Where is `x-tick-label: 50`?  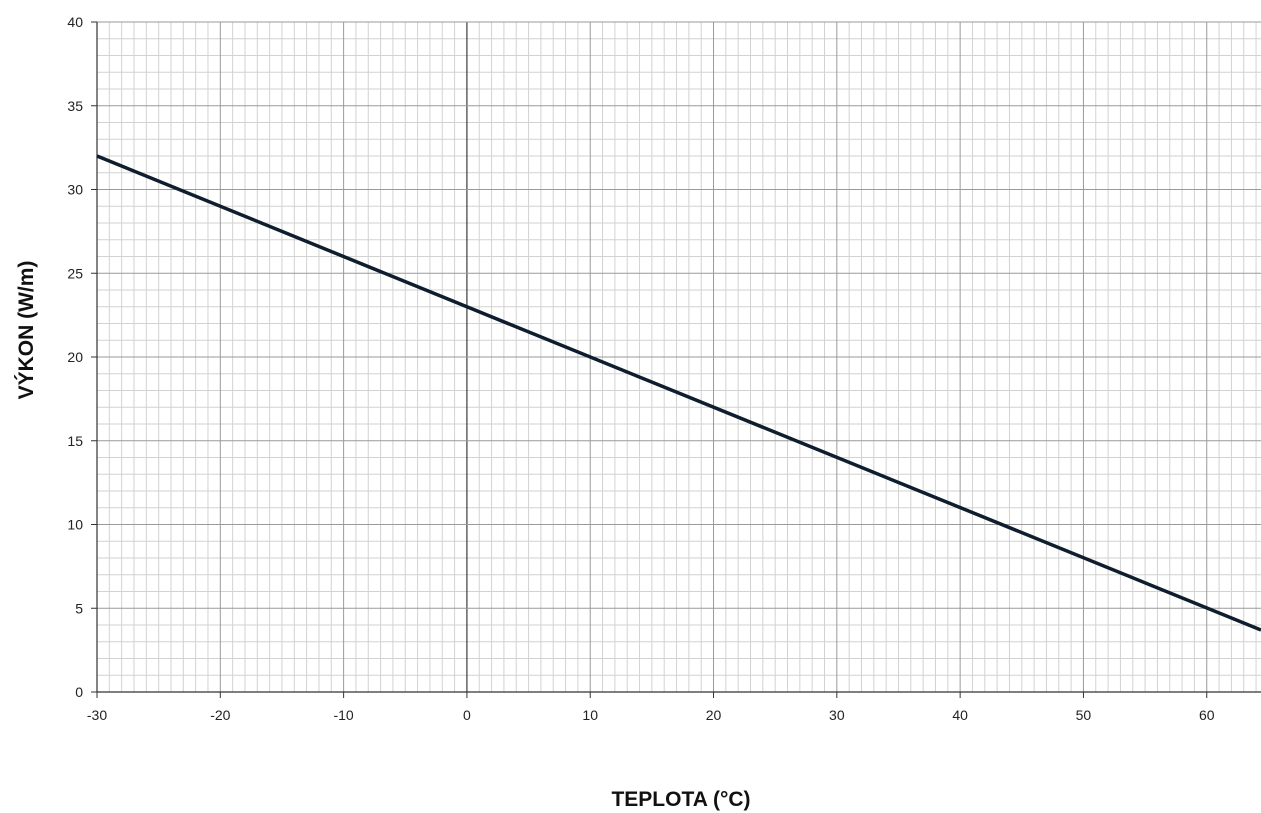 x-tick-label: 50 is located at coordinates (1084, 715).